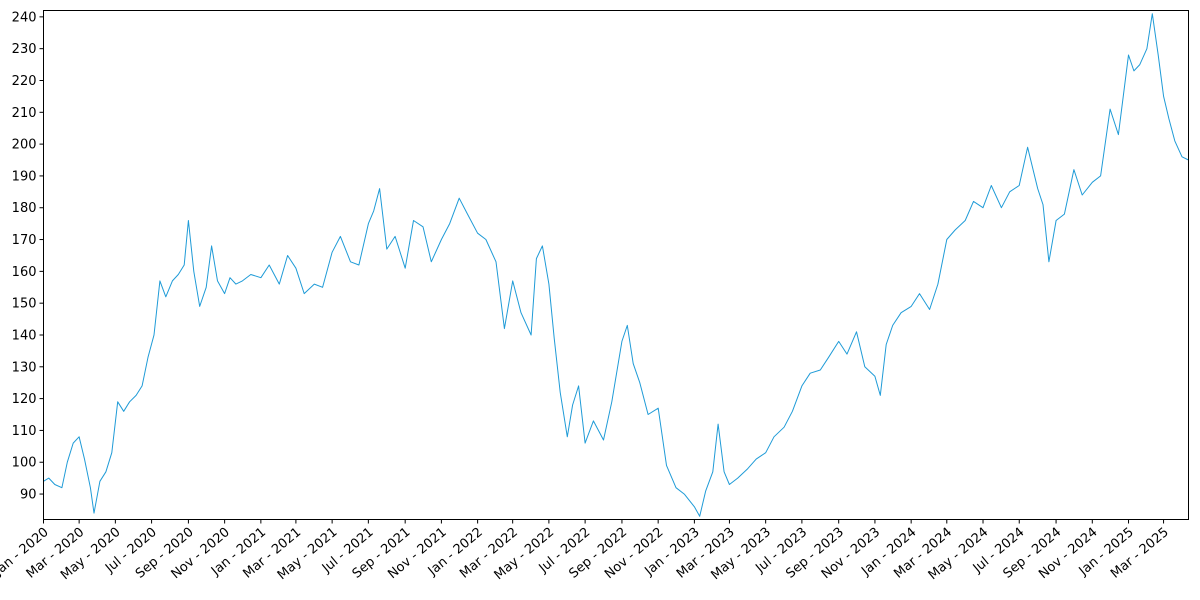 The image size is (1200, 600). I want to click on y-tick-label: 180, so click(24, 208).